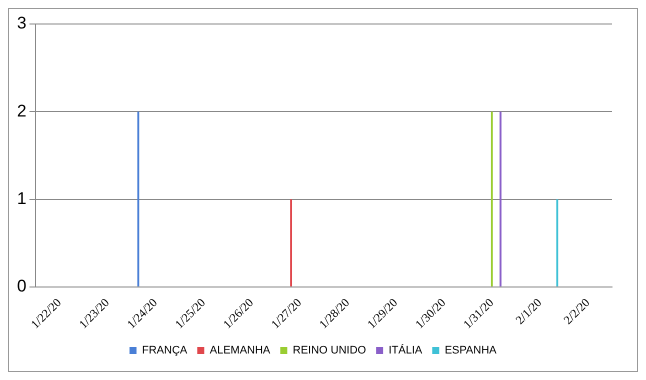  I want to click on legend-label: ALEMANHA, so click(240, 350).